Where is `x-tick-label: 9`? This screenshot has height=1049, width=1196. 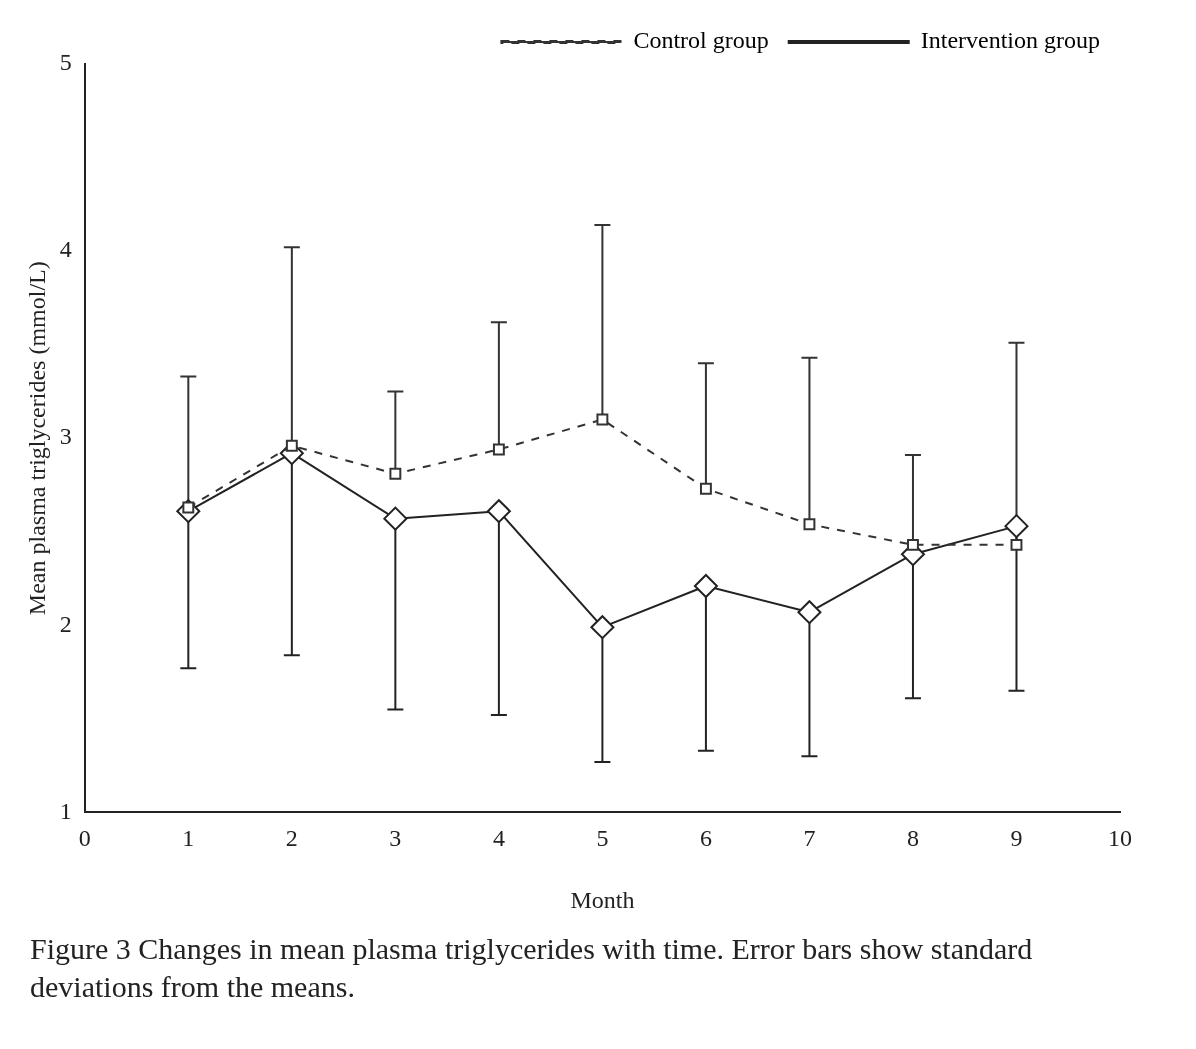 x-tick-label: 9 is located at coordinates (1016, 838).